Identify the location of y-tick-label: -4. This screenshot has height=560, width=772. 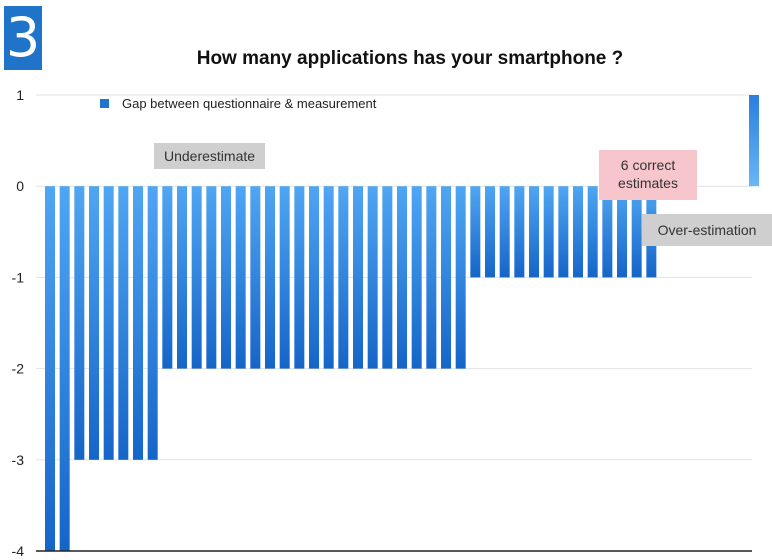
(18, 551).